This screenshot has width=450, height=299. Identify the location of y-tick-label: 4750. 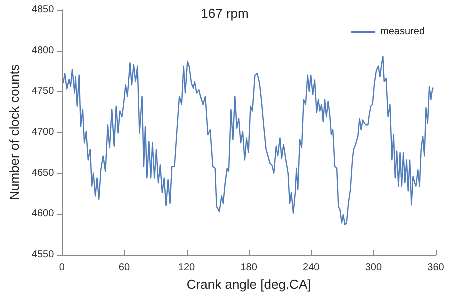
(43, 92).